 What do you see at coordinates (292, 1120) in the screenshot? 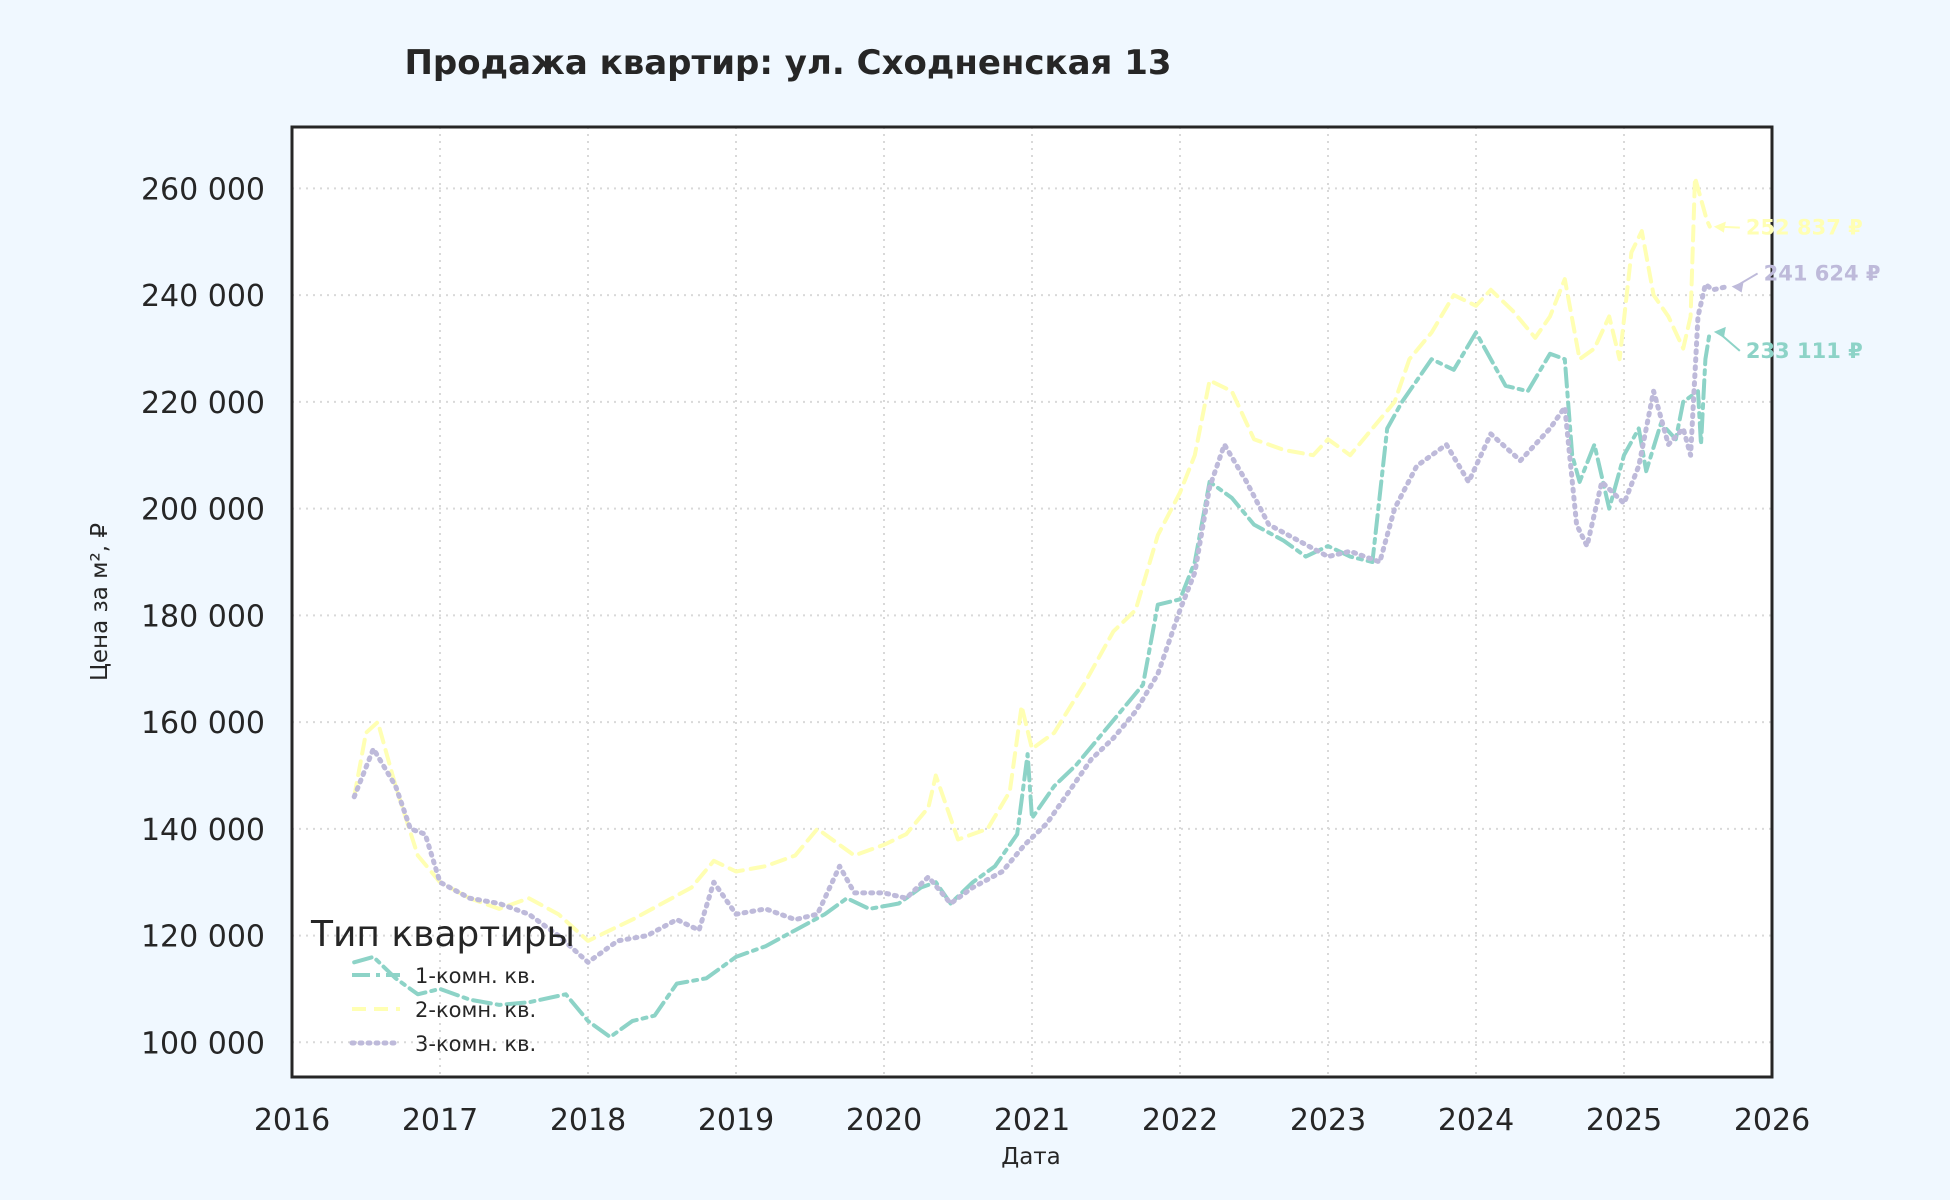
I see `x-tick-label: 2016` at bounding box center [292, 1120].